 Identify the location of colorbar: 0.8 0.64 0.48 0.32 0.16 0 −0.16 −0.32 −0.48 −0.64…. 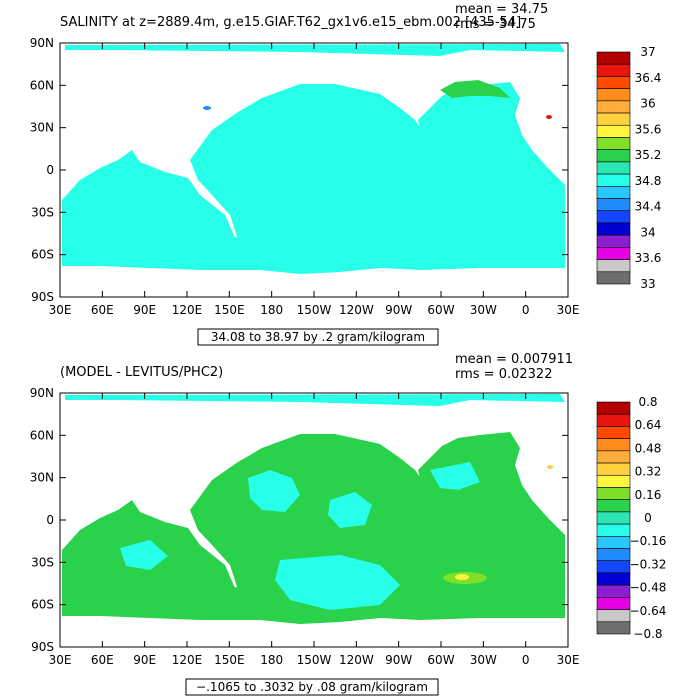
(631, 518).